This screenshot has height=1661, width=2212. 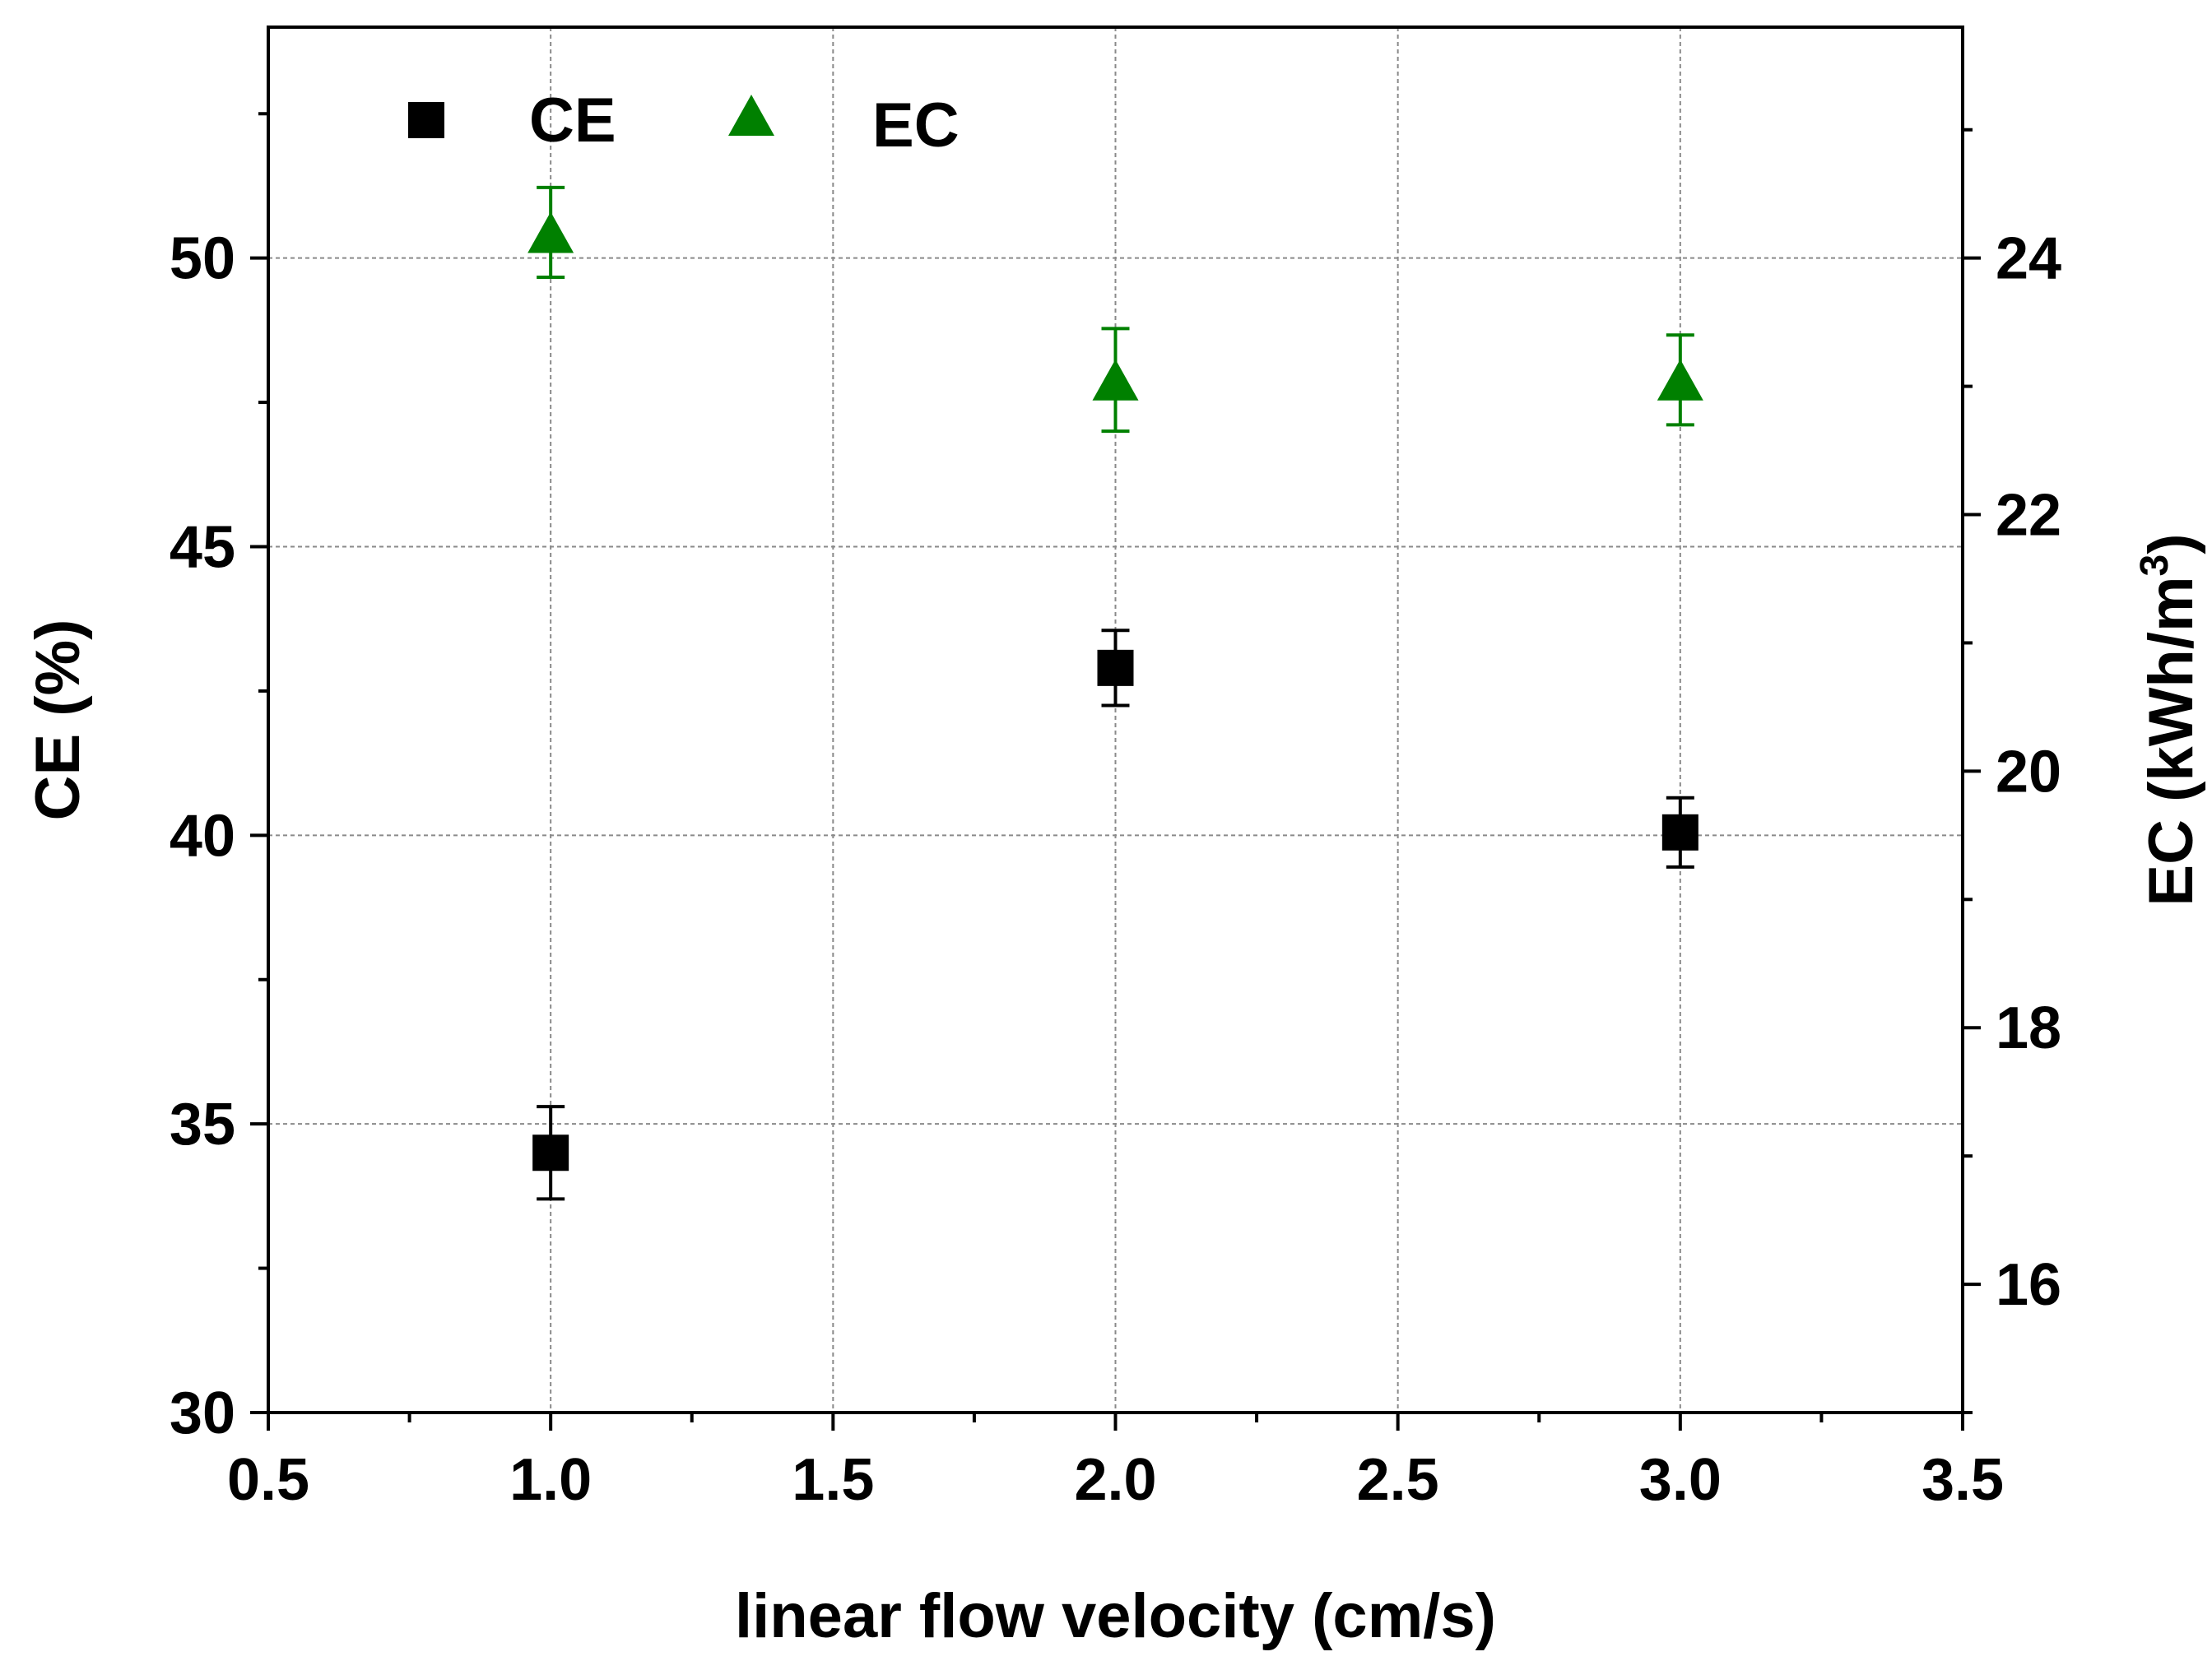 What do you see at coordinates (512, 120) in the screenshot?
I see `legend-item-ce: CE` at bounding box center [512, 120].